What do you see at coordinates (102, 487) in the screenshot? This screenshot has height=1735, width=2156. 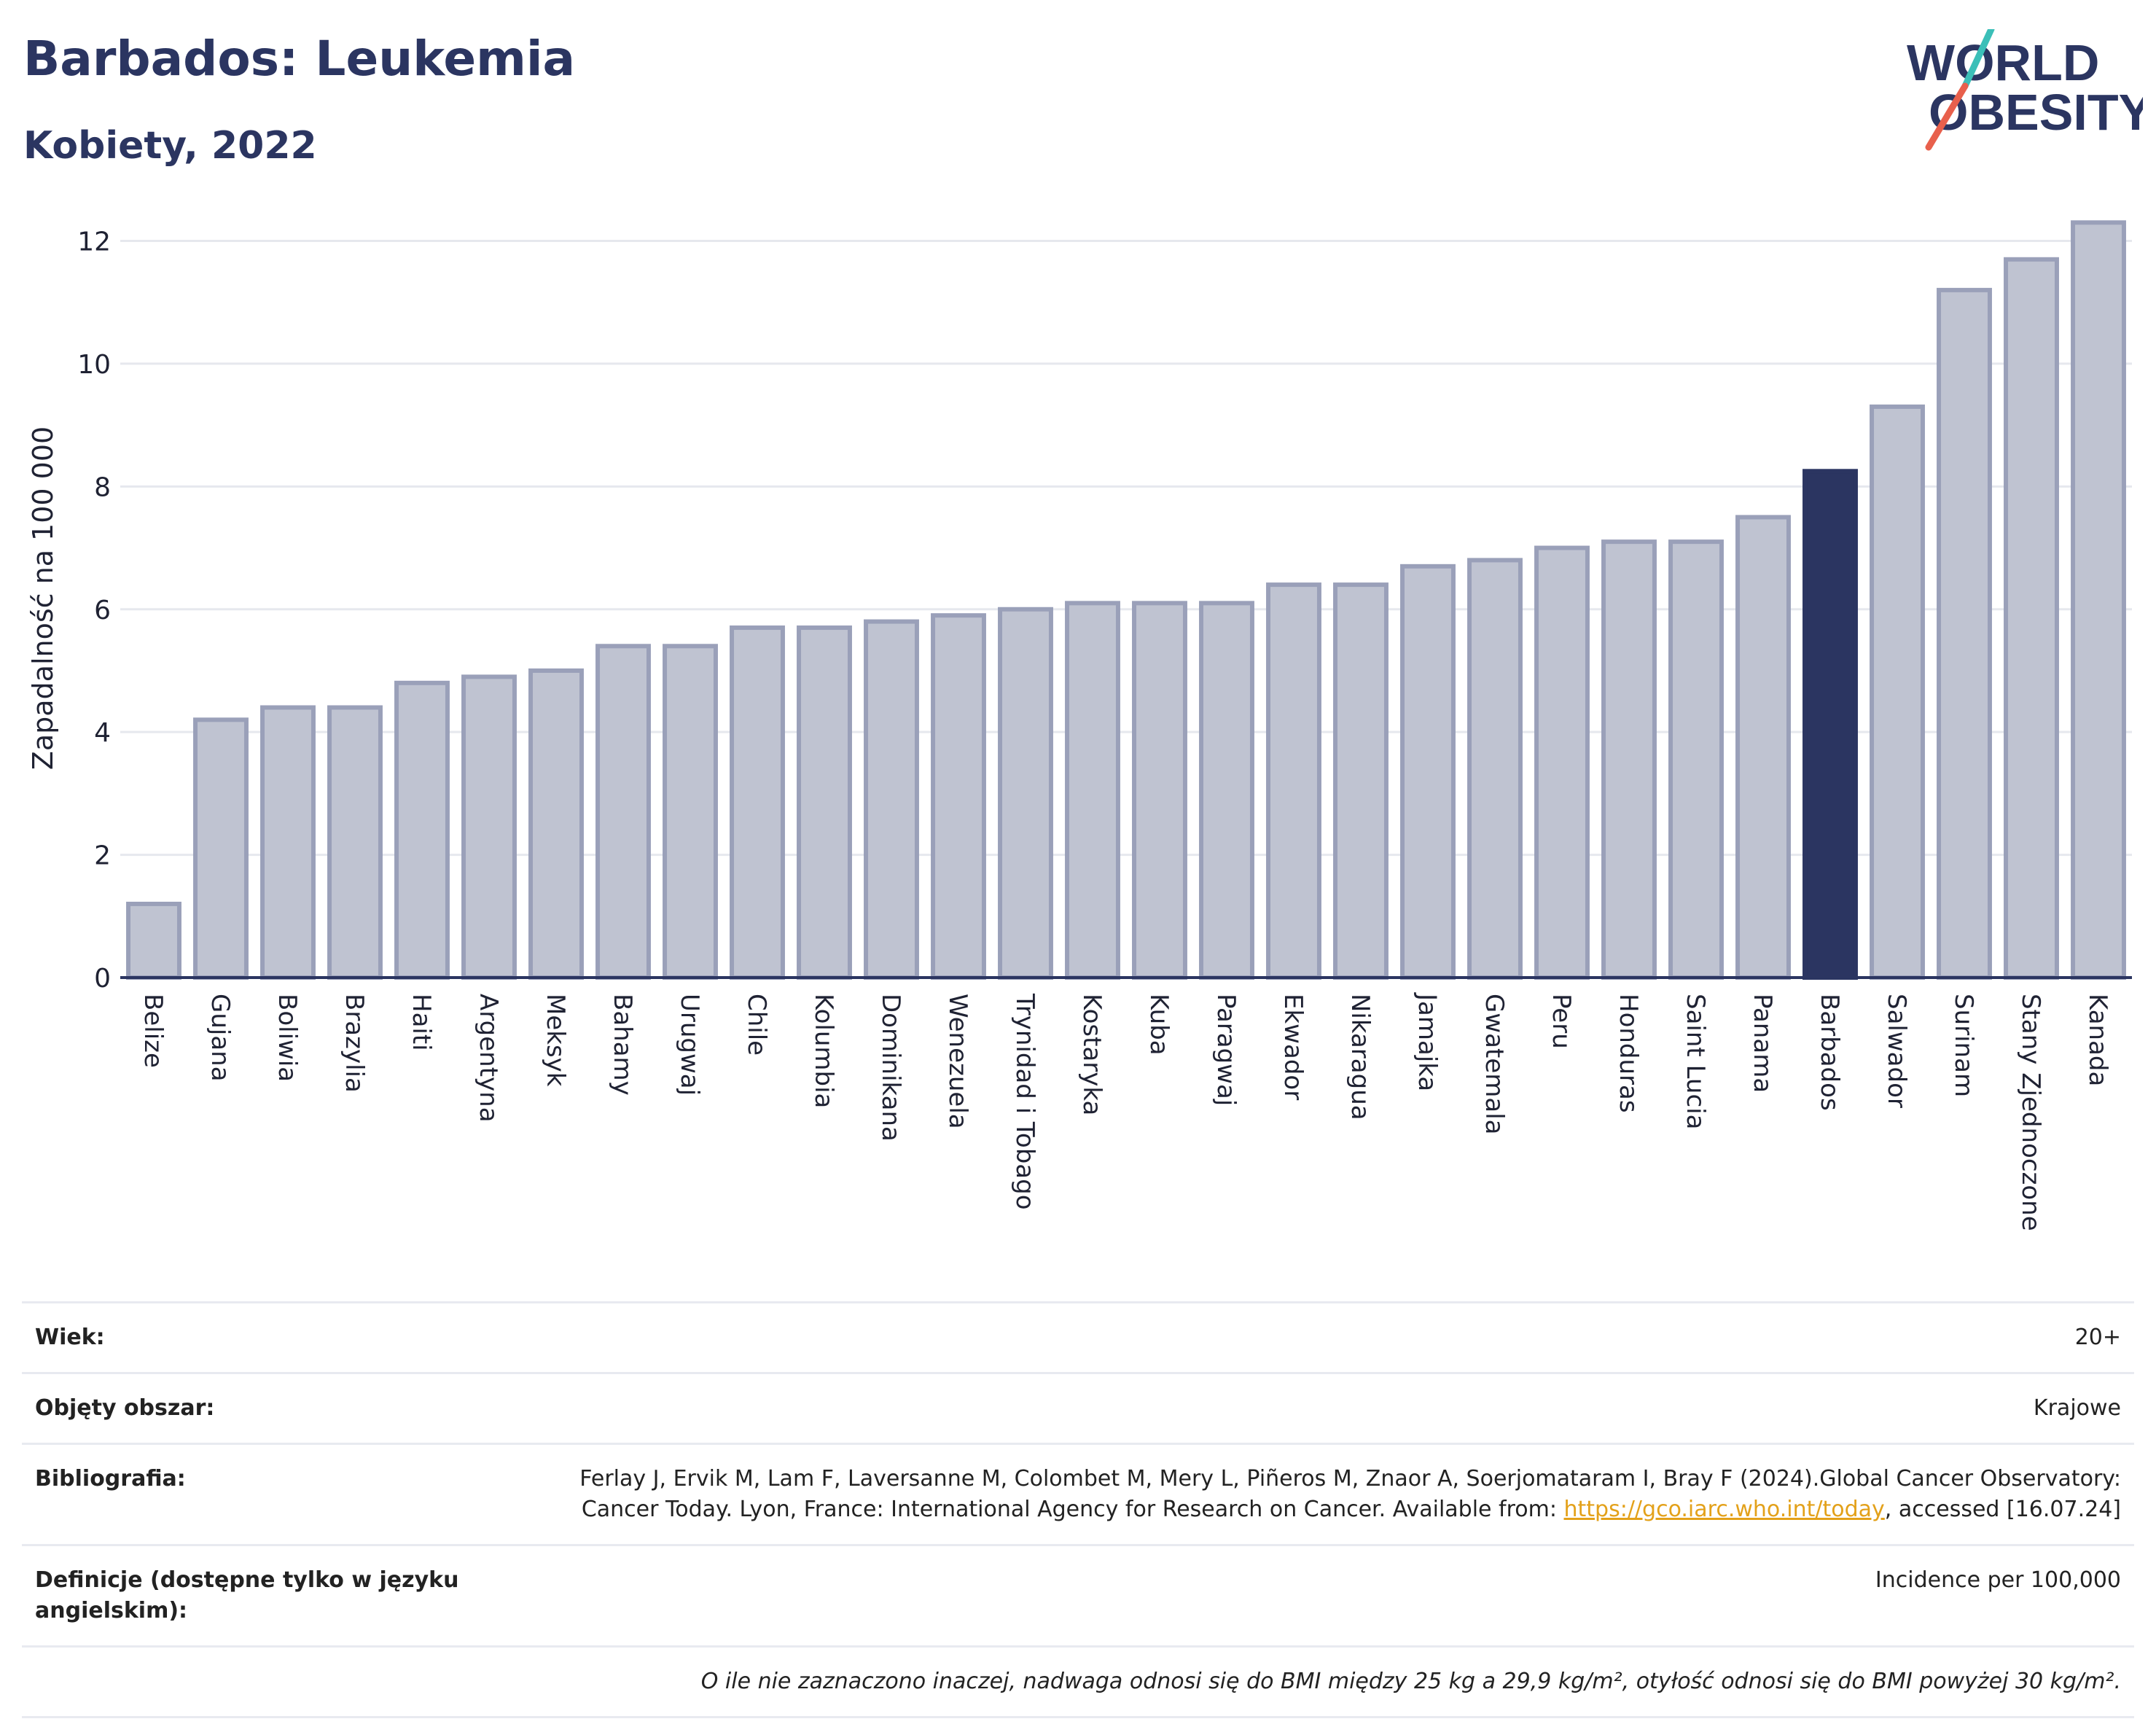 I see `y-tick-label: 8` at bounding box center [102, 487].